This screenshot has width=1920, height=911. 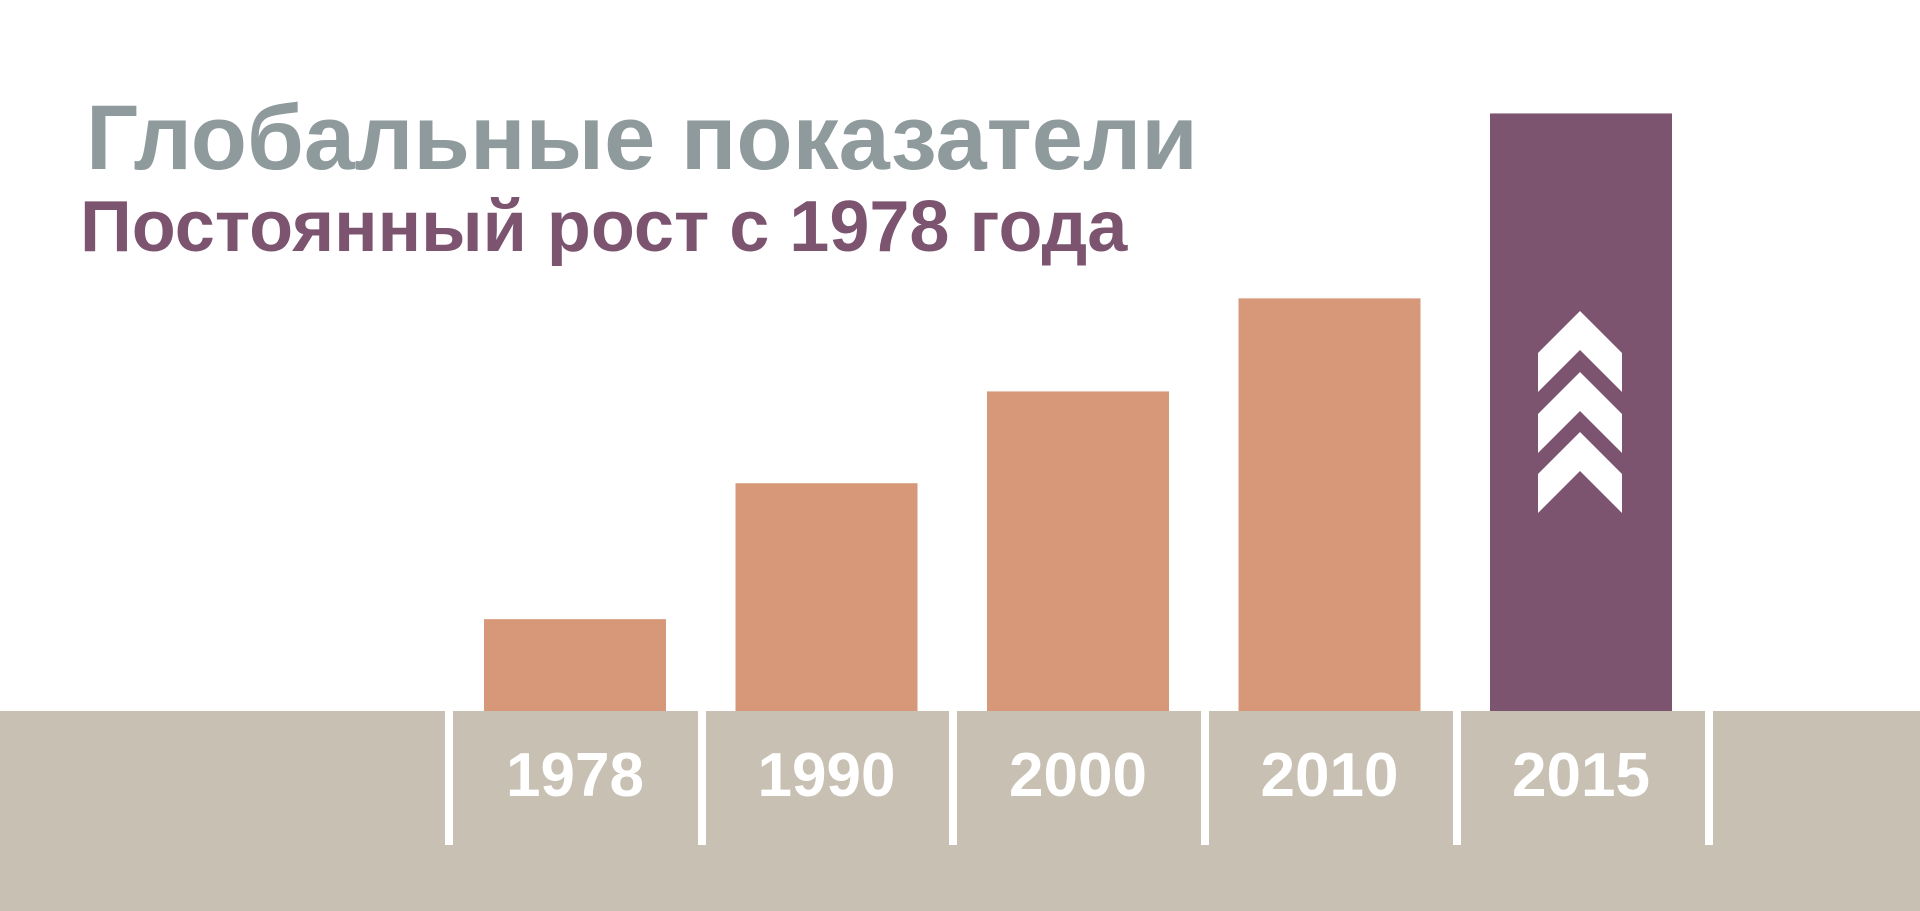 I want to click on x-tick-label: 2010, so click(x=1330, y=775).